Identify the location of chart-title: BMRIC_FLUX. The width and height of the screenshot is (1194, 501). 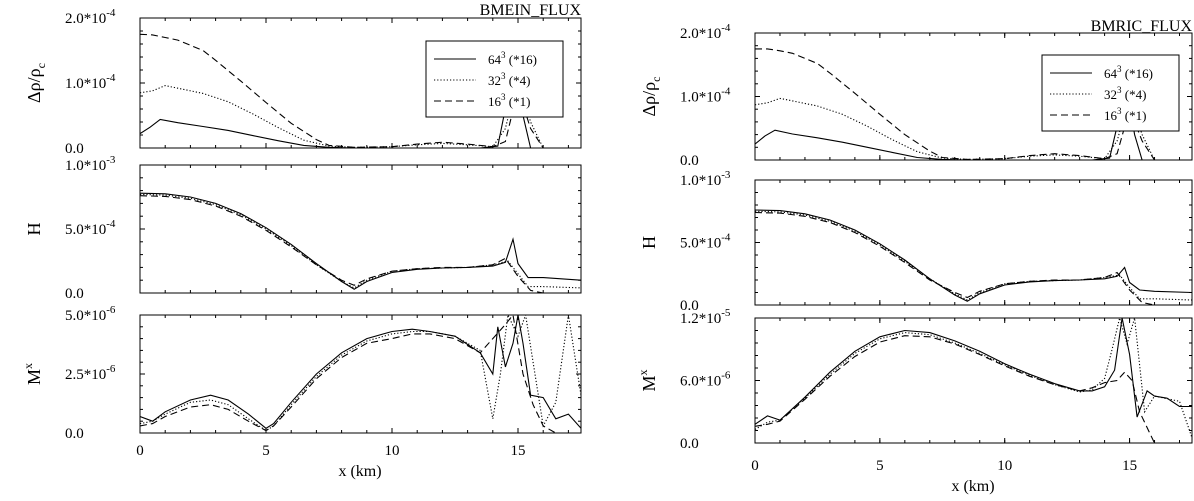
(1142, 26).